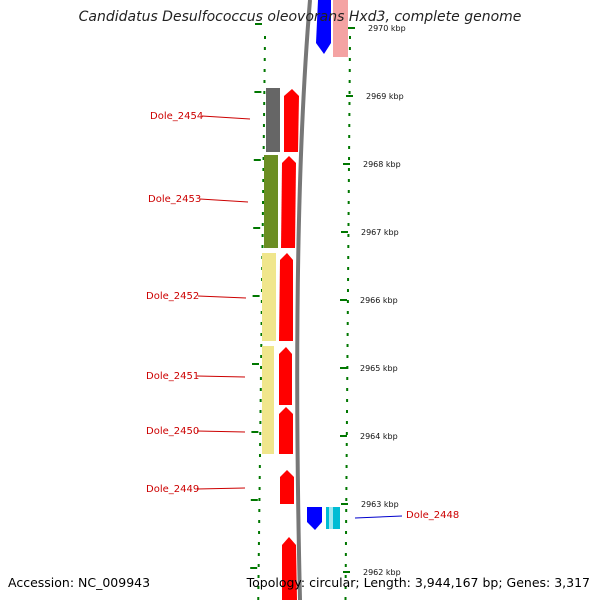 The width and height of the screenshot is (600, 600). I want to click on tick-label: 2965 kbp, so click(379, 368).